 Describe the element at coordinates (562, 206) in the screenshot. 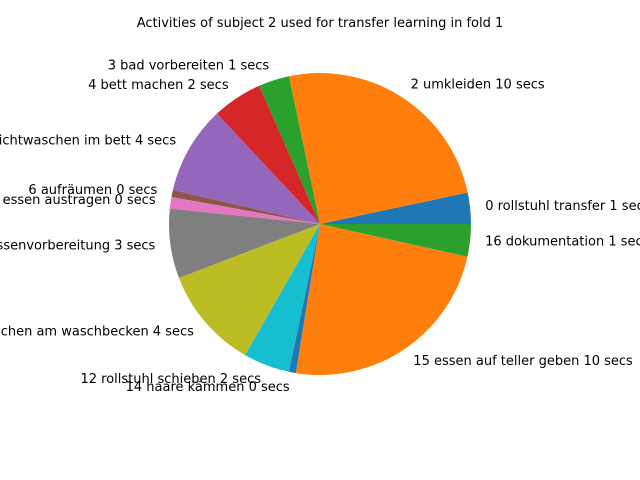

I see `pie-label-0: 0 rollstuhl transfer 1 secs` at that location.